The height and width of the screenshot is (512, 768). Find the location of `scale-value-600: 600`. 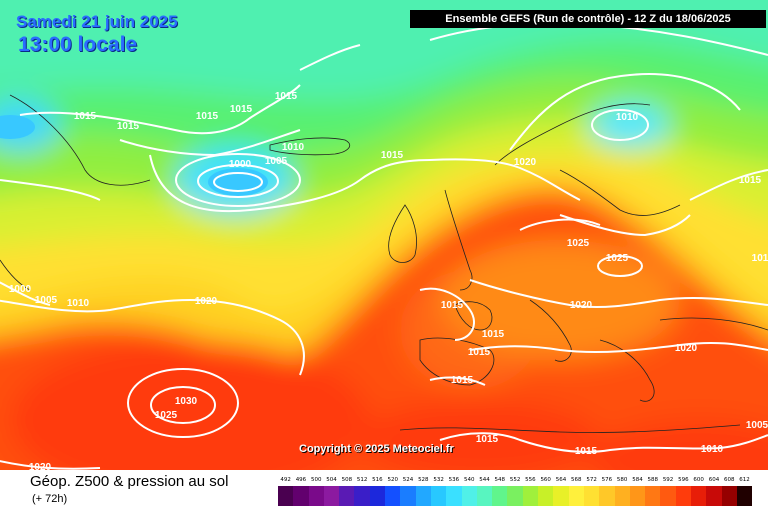

scale-value-600: 600 is located at coordinates (698, 480).